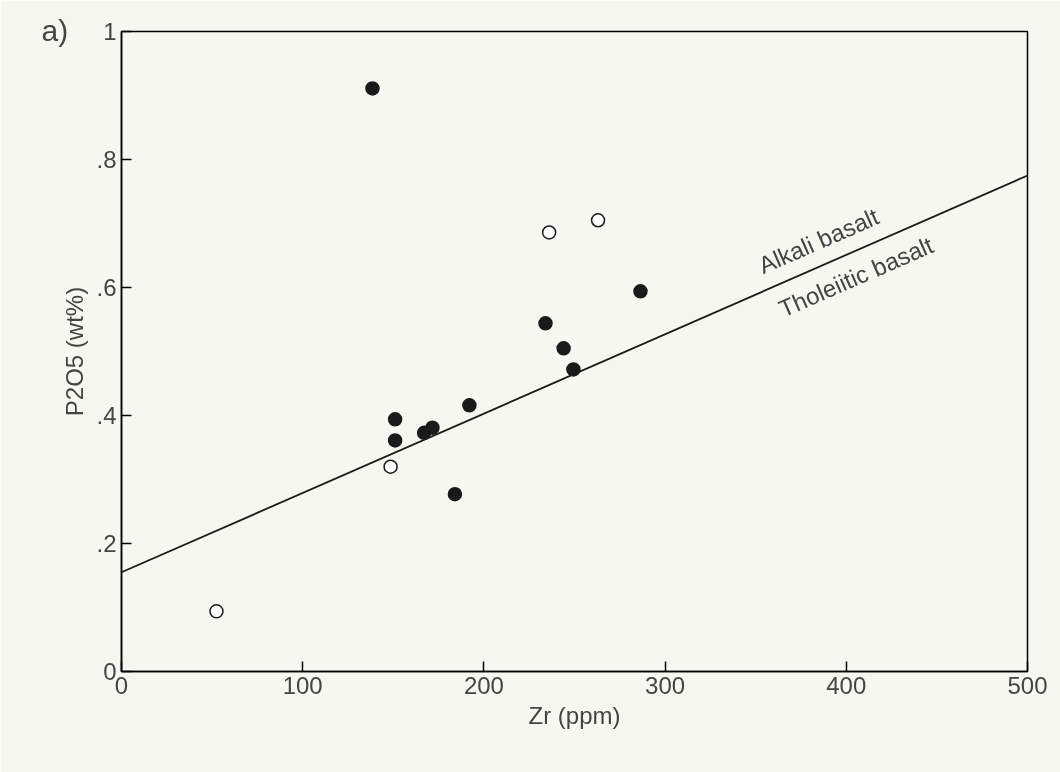 The width and height of the screenshot is (1060, 772). Describe the element at coordinates (1027, 685) in the screenshot. I see `x-tick-label: 500` at that location.